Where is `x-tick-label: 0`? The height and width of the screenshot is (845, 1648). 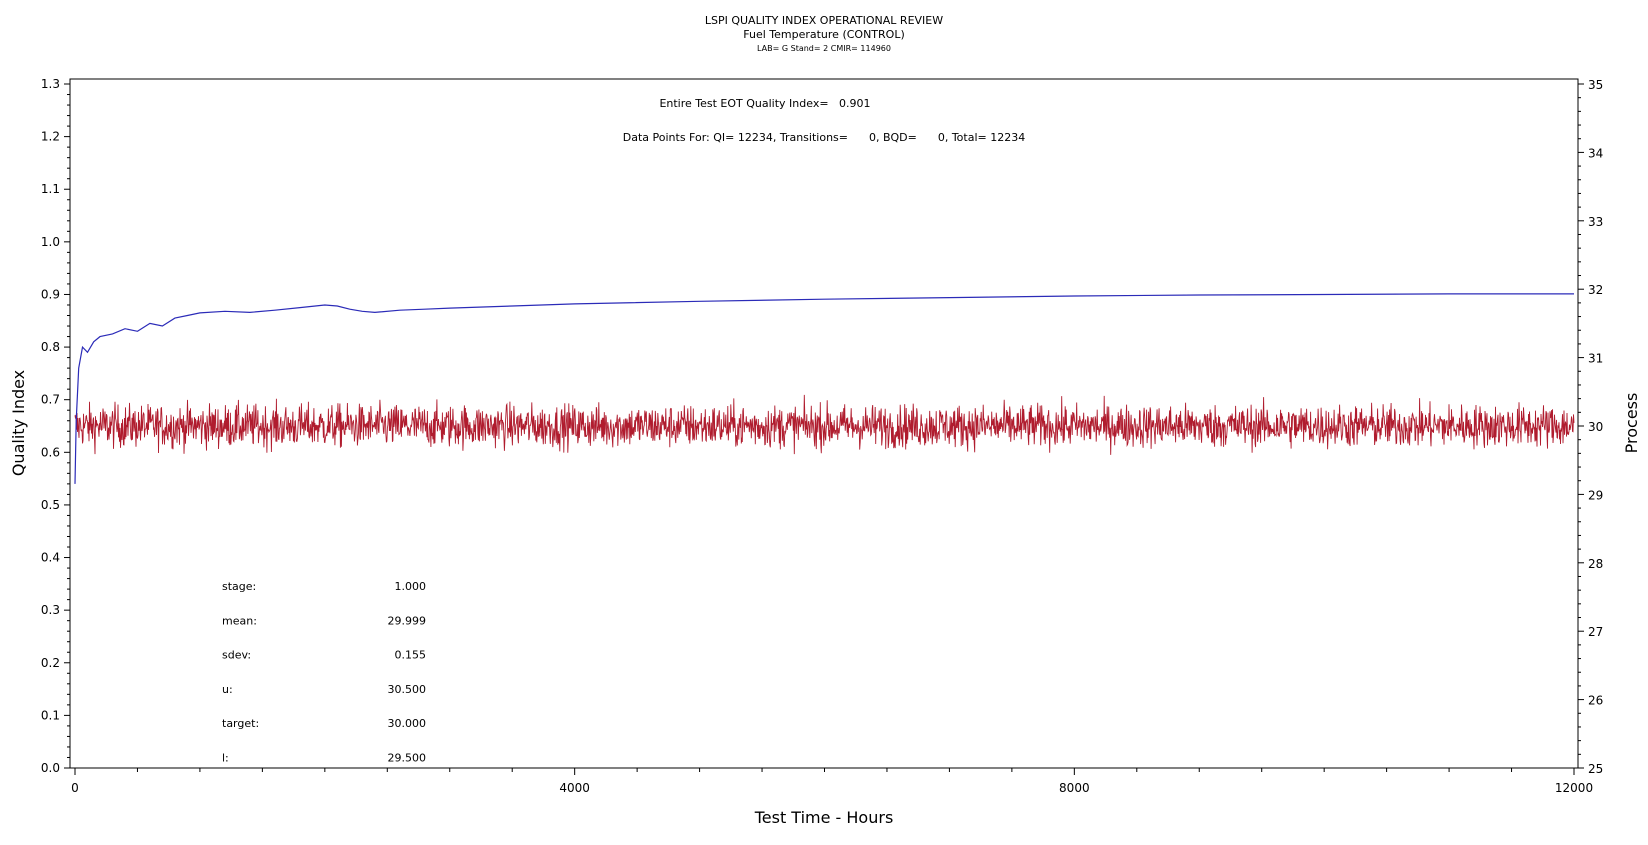 x-tick-label: 0 is located at coordinates (75, 788).